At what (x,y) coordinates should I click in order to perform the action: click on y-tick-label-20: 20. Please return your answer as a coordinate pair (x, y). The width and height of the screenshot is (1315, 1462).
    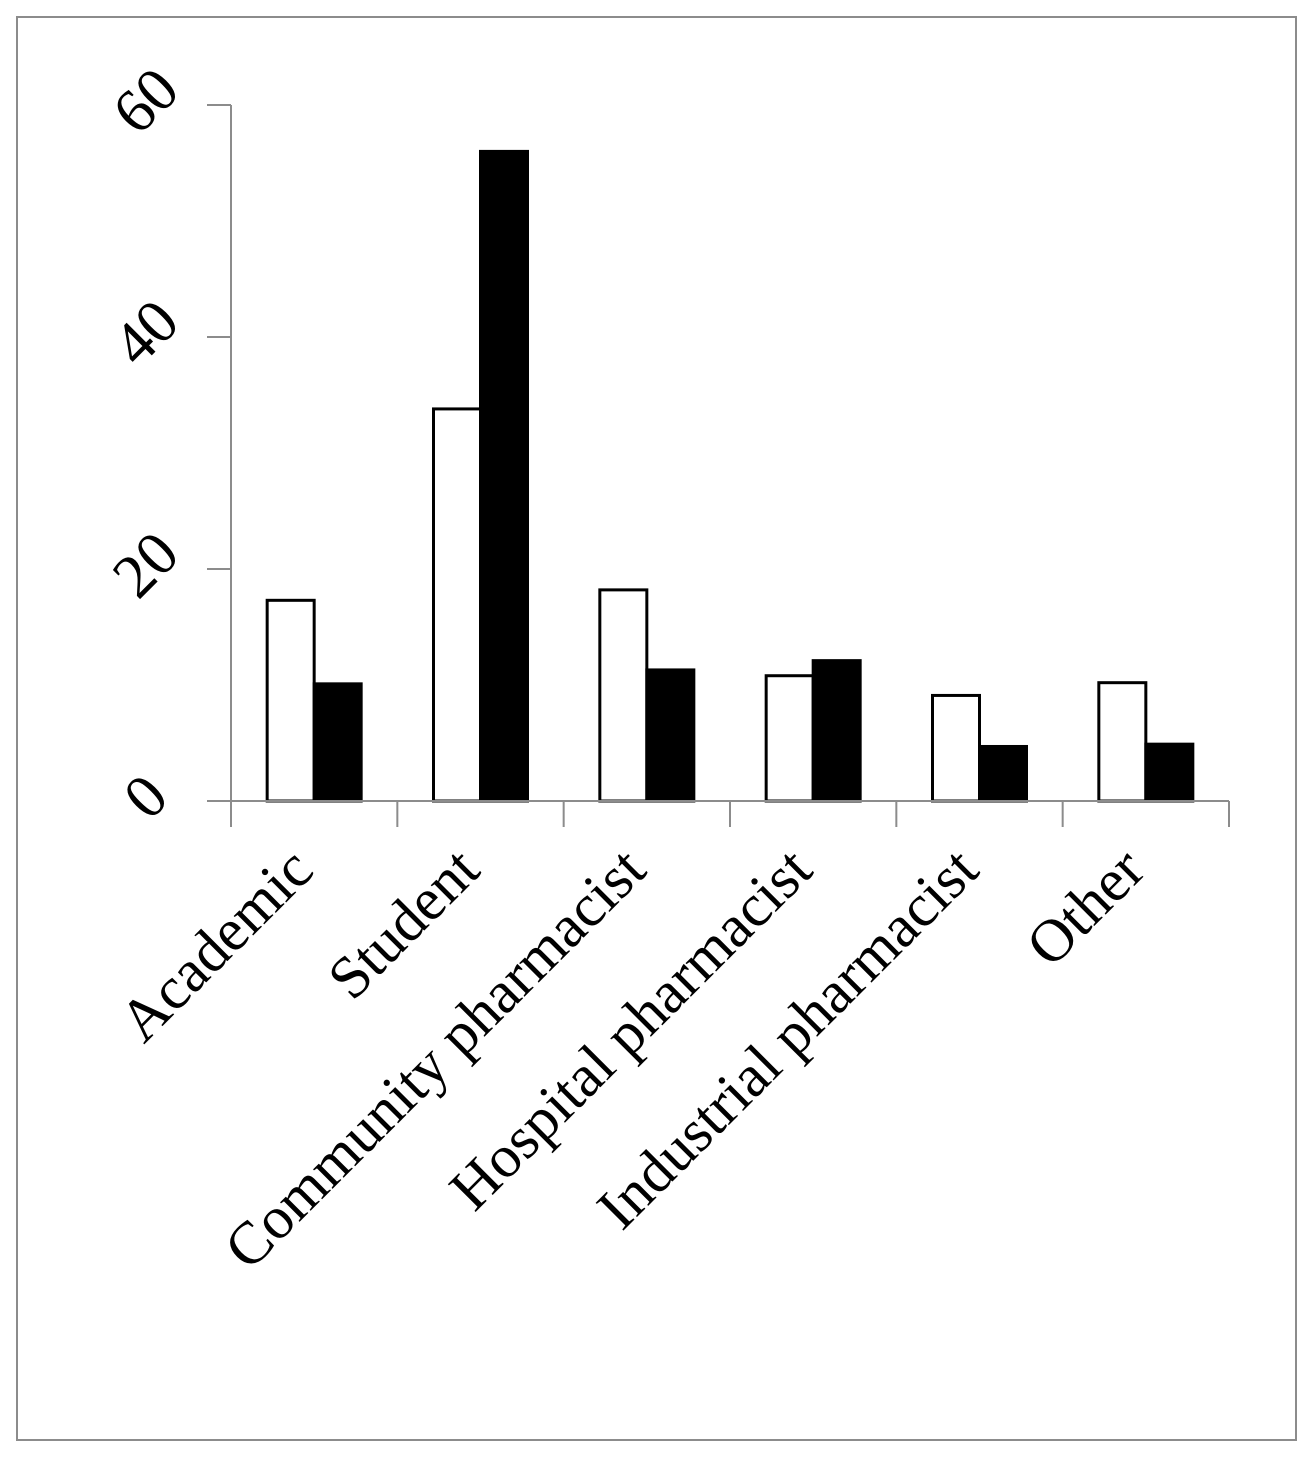
    Looking at the image, I should click on (146, 565).